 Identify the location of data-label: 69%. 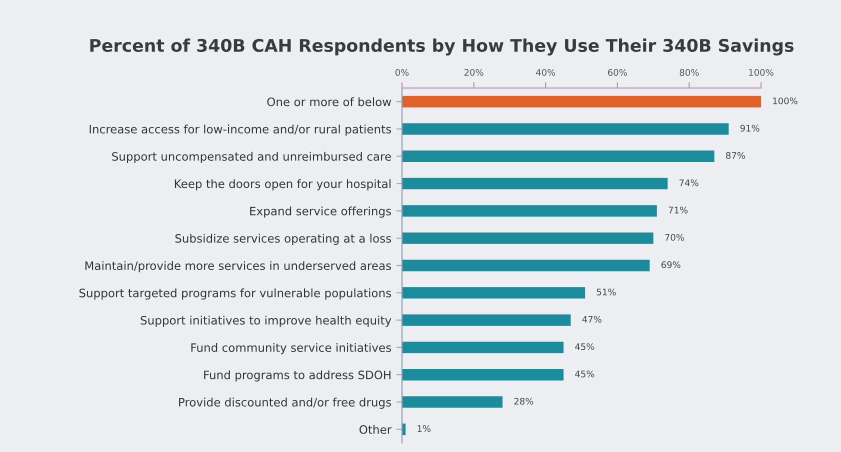
(670, 264).